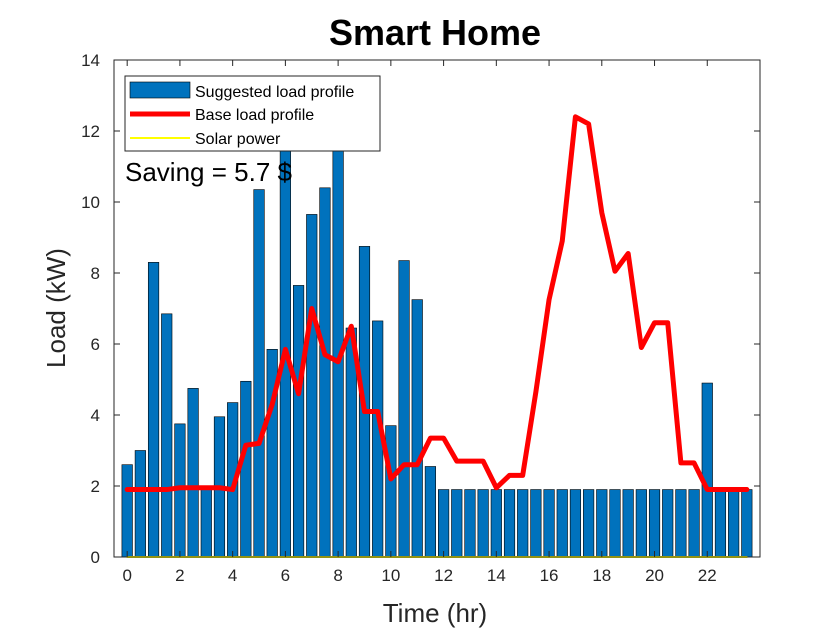 This screenshot has height=630, width=840. What do you see at coordinates (232, 575) in the screenshot?
I see `x-tick-label: 4` at bounding box center [232, 575].